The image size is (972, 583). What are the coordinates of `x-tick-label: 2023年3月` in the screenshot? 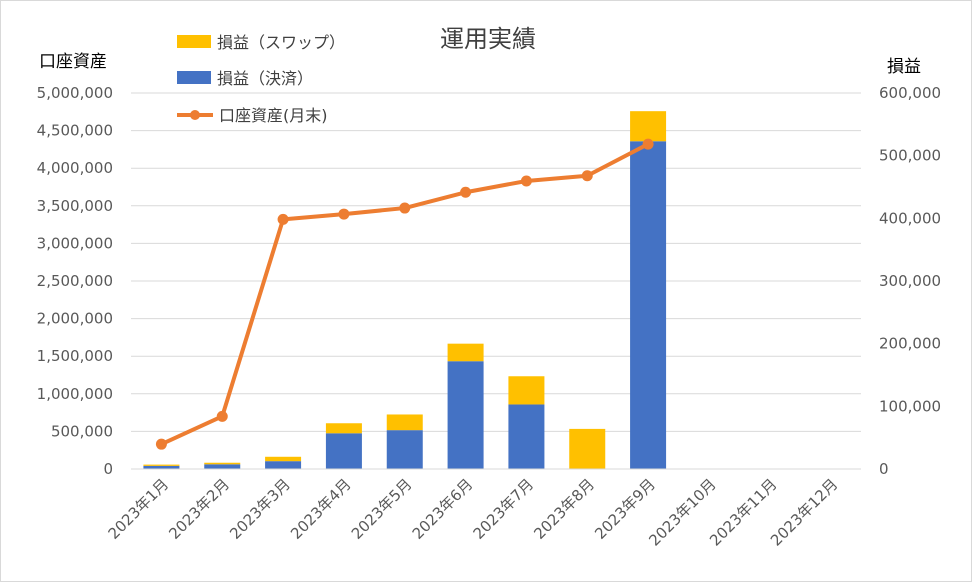 It's located at (260, 509).